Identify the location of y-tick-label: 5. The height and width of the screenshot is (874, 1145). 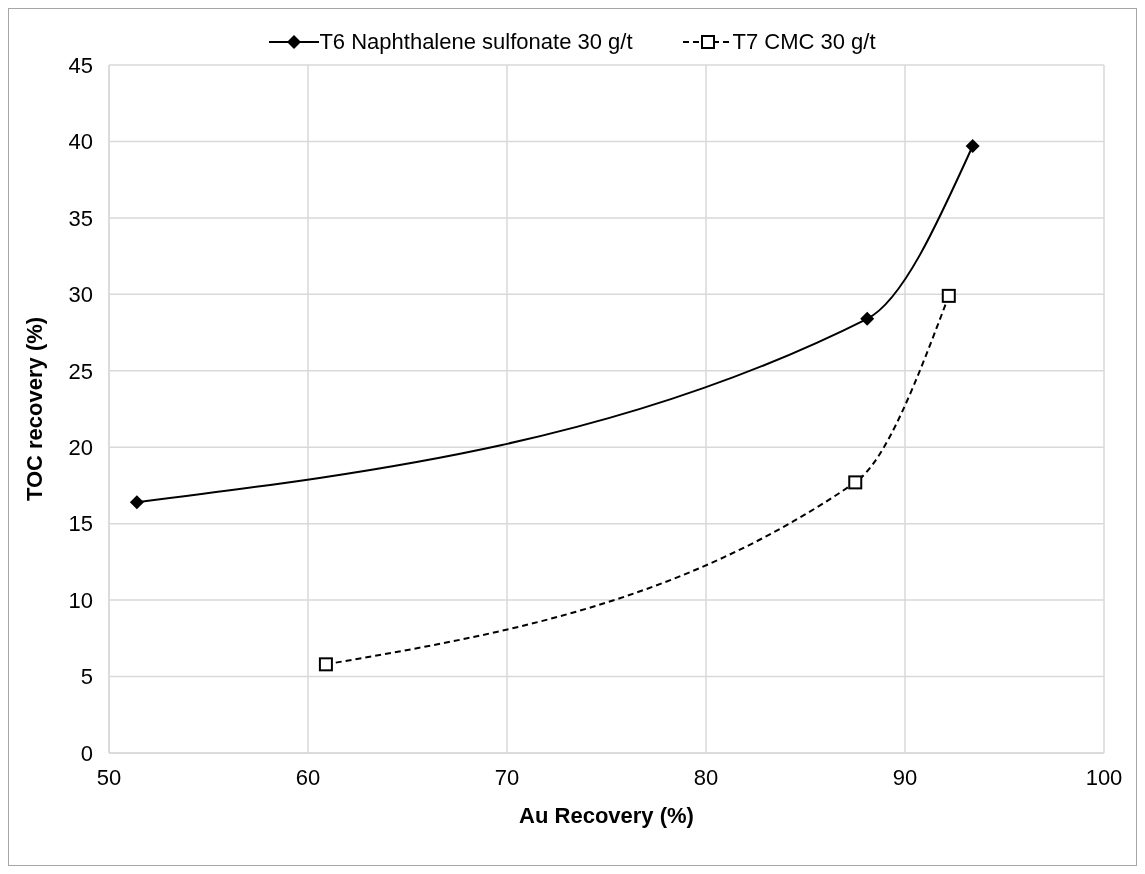
(86, 677).